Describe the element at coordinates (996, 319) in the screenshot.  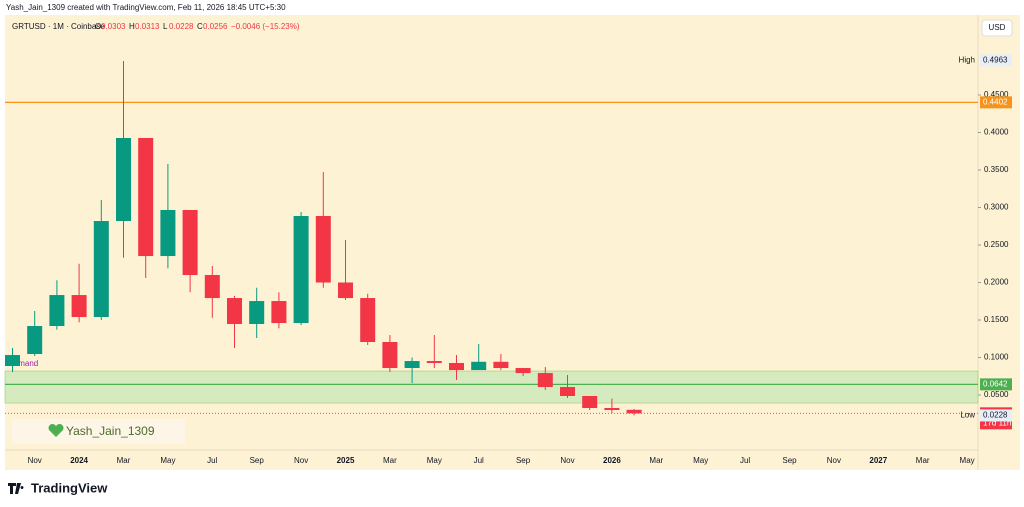
I see `y-tick-label: 0.1500` at that location.